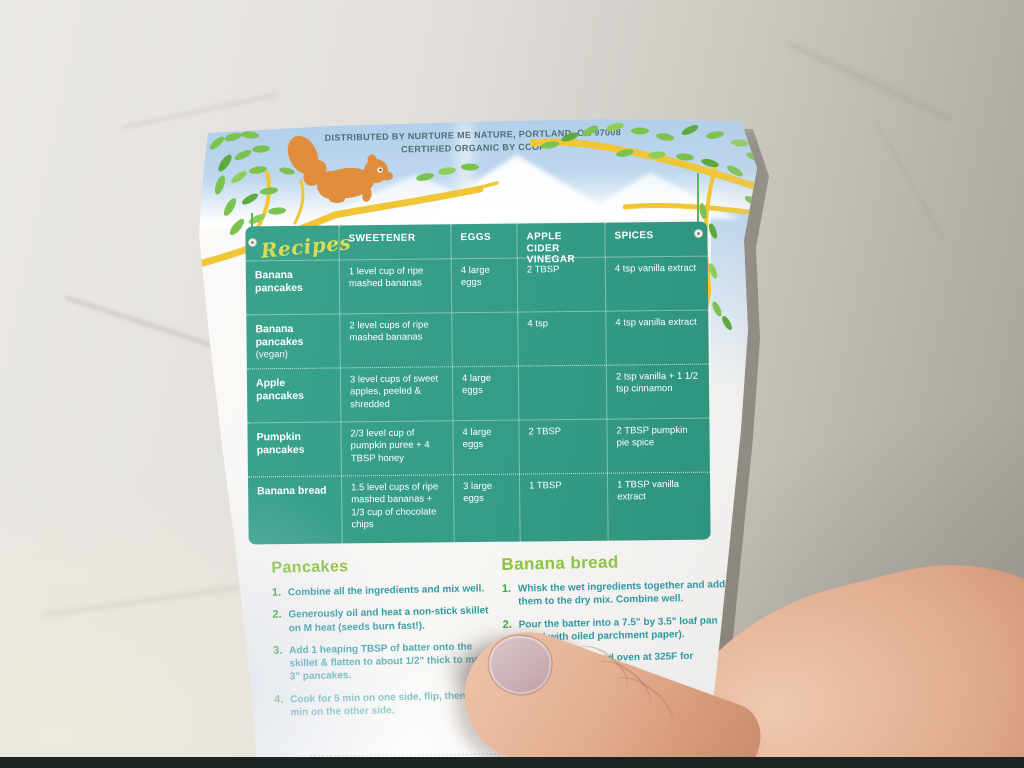 The height and width of the screenshot is (768, 1024). Describe the element at coordinates (460, 135) in the screenshot. I see `brand-name: NURTURE ME NATURE` at that location.